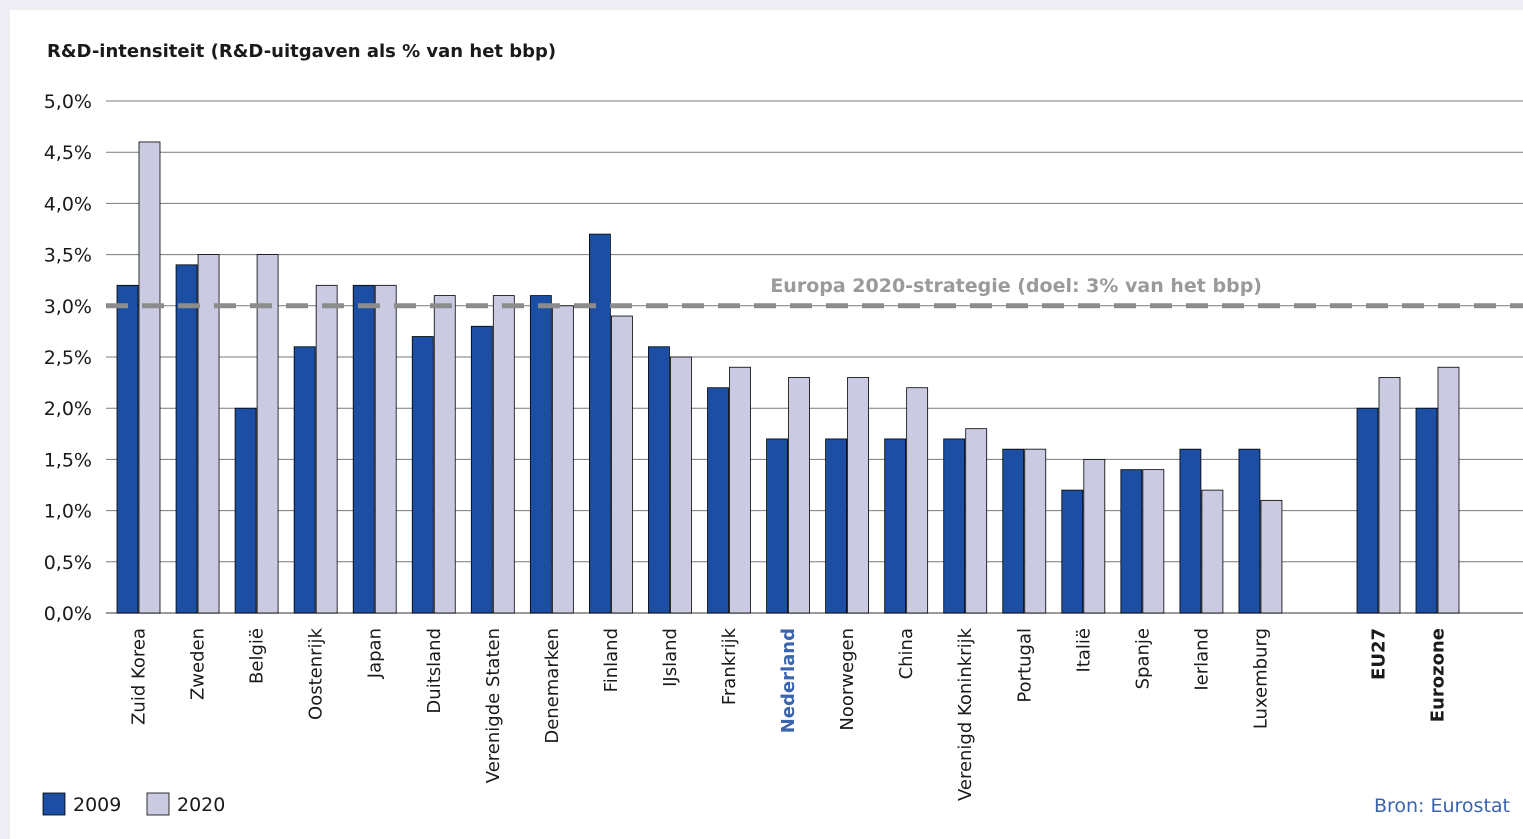 Image resolution: width=1523 pixels, height=839 pixels. I want to click on y-tick-label: 2,5%, so click(68, 358).